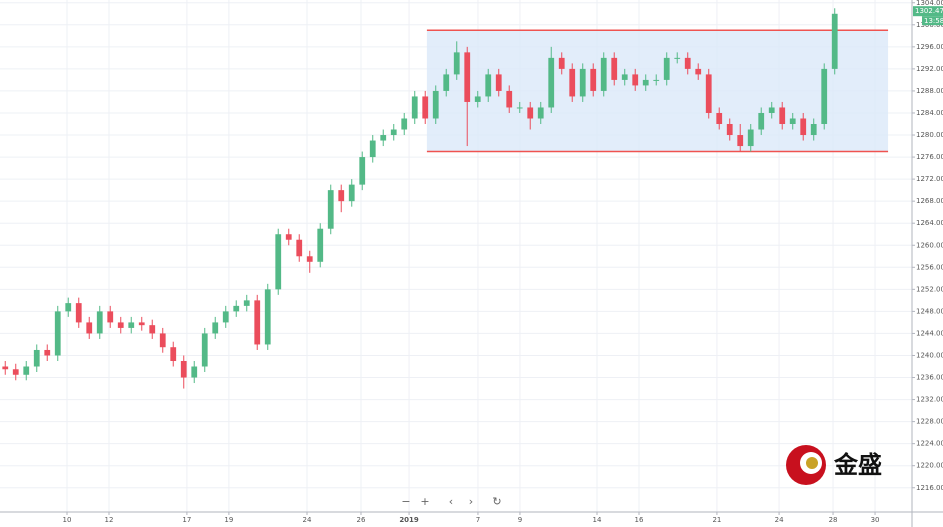 This screenshot has width=943, height=527. Describe the element at coordinates (657, 91) in the screenshot. I see `range-box` at that location.